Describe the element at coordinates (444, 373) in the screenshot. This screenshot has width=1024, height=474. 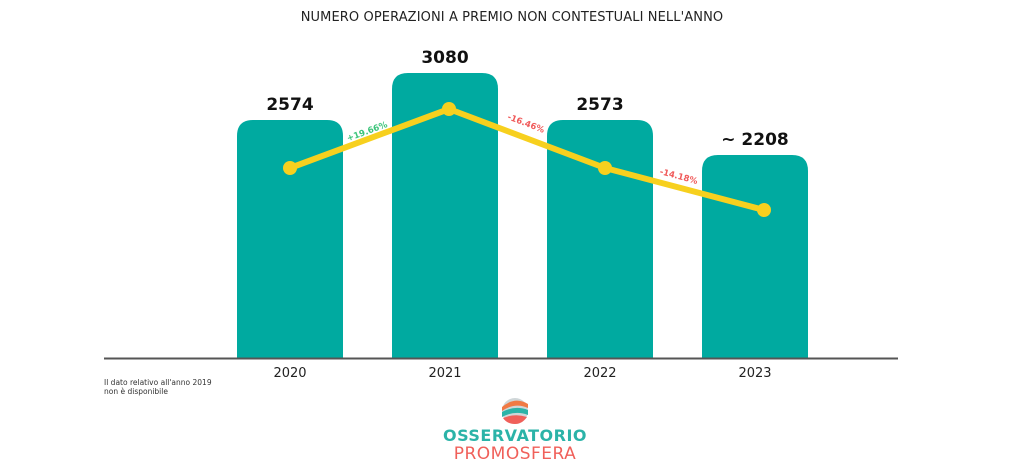
I see `x-tick-2021: 2021` at that location.